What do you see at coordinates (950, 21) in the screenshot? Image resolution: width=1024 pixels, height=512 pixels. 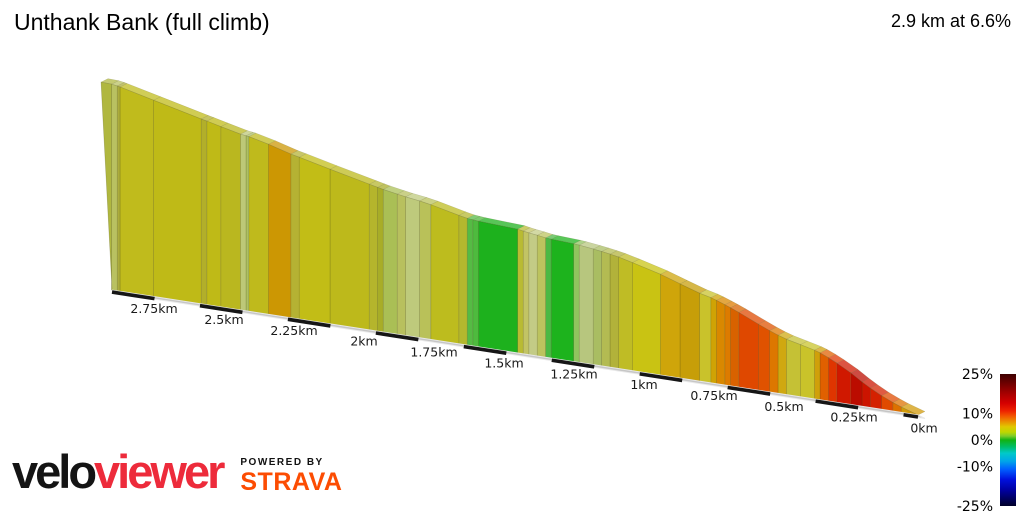 I see `climb-stats: 2.9 km at 6.6%` at bounding box center [950, 21].